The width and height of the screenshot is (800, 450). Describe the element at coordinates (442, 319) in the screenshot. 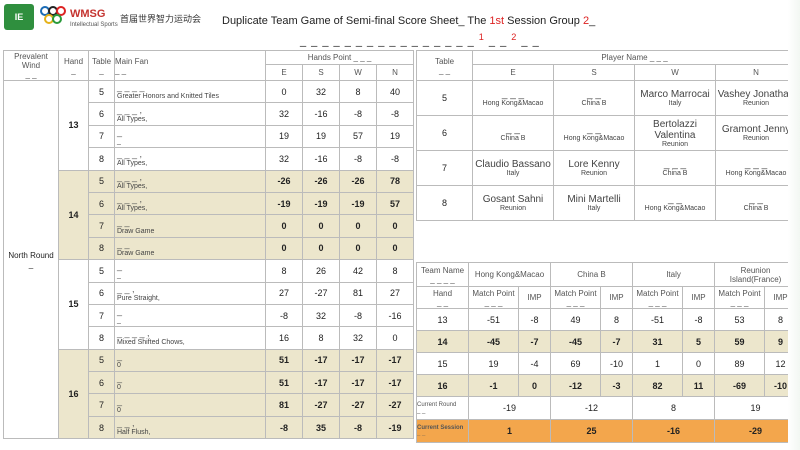

I see `score-hand-number: 13` at that location.